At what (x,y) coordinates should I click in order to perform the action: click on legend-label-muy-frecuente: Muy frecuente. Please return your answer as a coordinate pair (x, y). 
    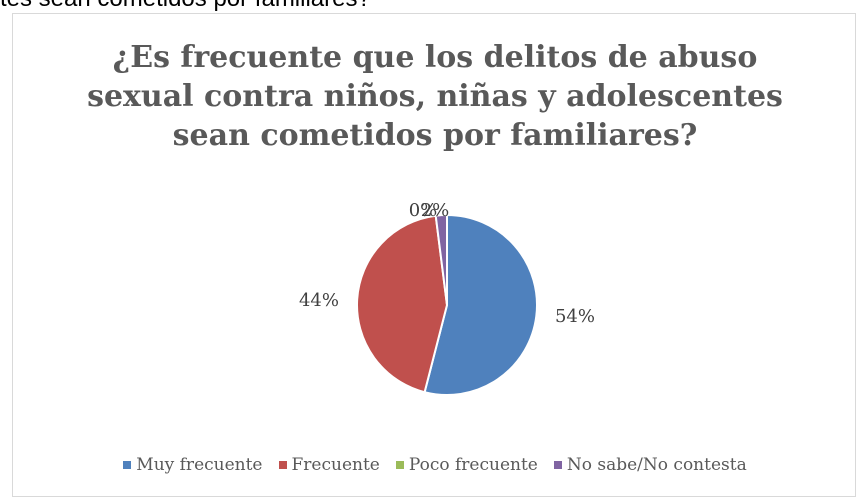
    Looking at the image, I should click on (199, 465).